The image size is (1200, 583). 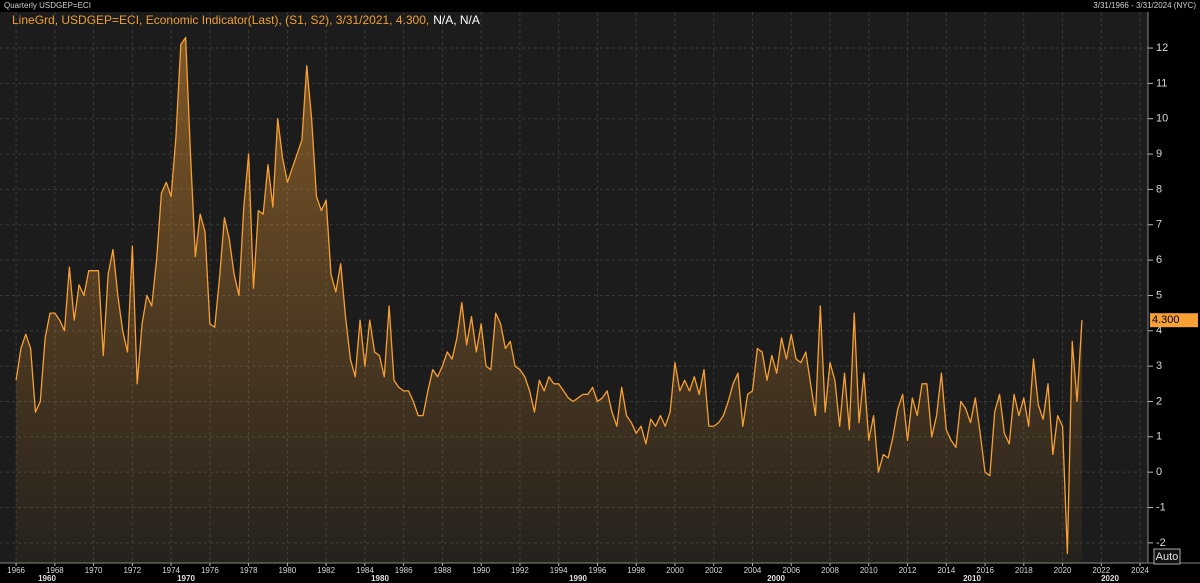 I want to click on x-decade-label: 1980, so click(x=380, y=578).